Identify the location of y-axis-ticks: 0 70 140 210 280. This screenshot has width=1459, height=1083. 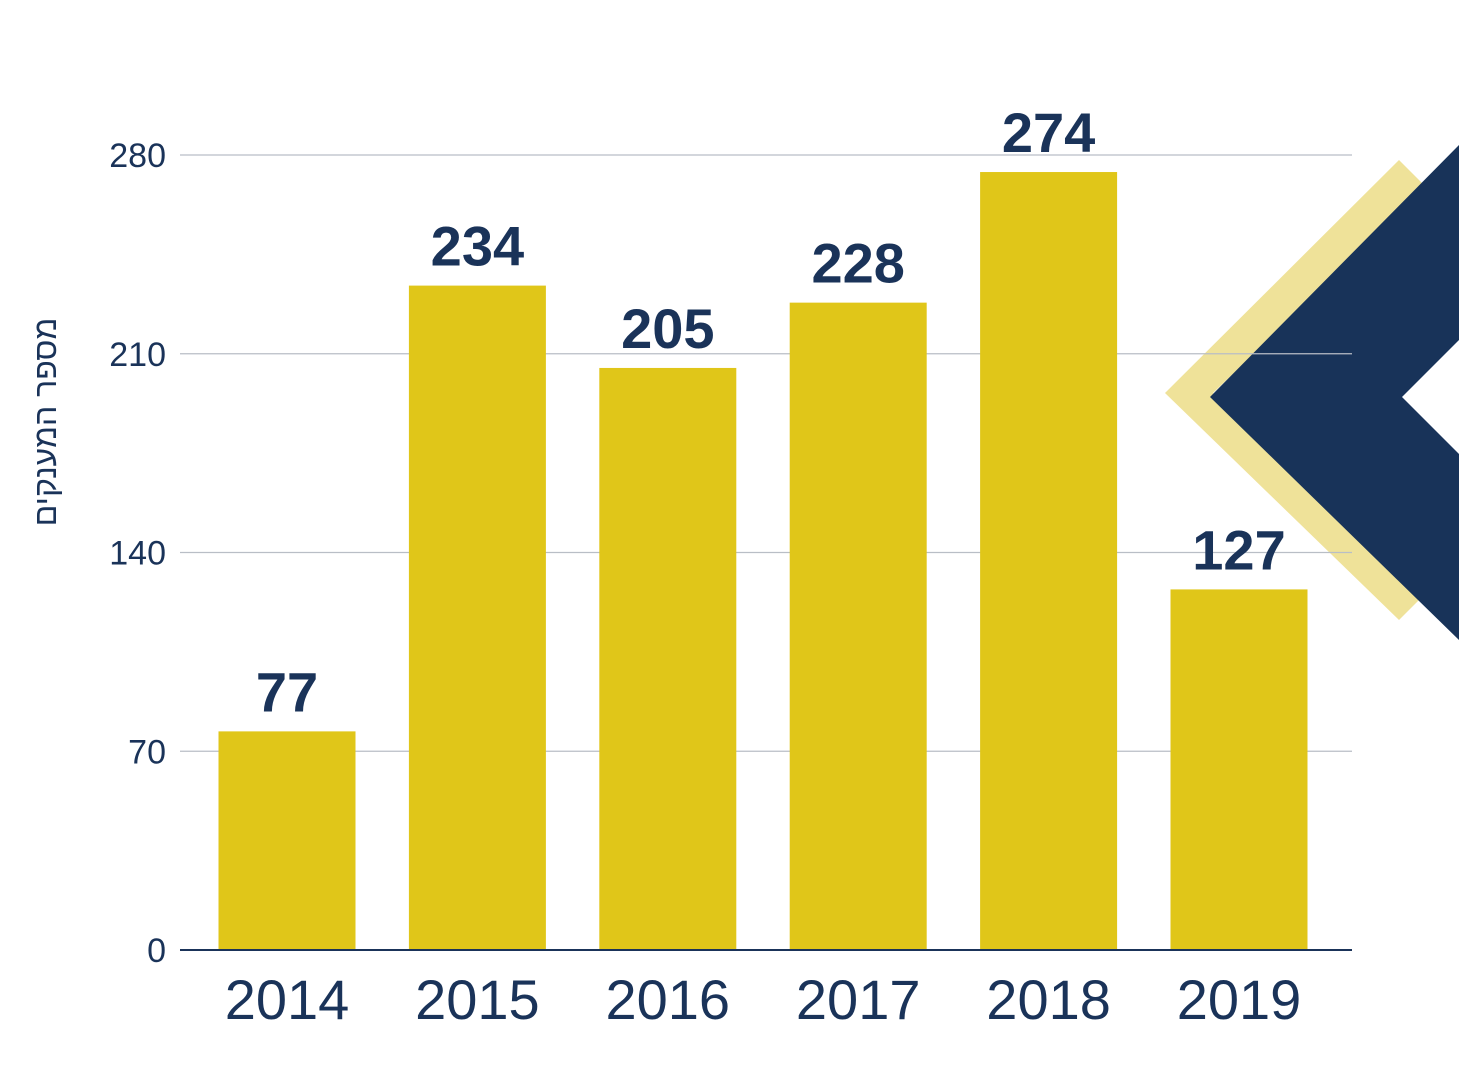
(137, 553).